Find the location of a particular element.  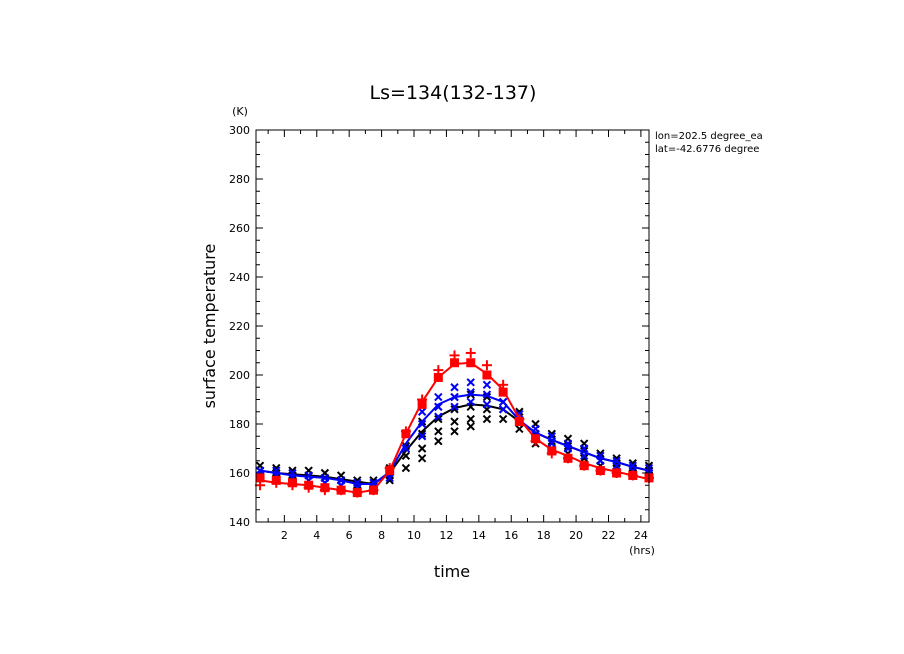

y-tick-label: 160 is located at coordinates (239, 473).